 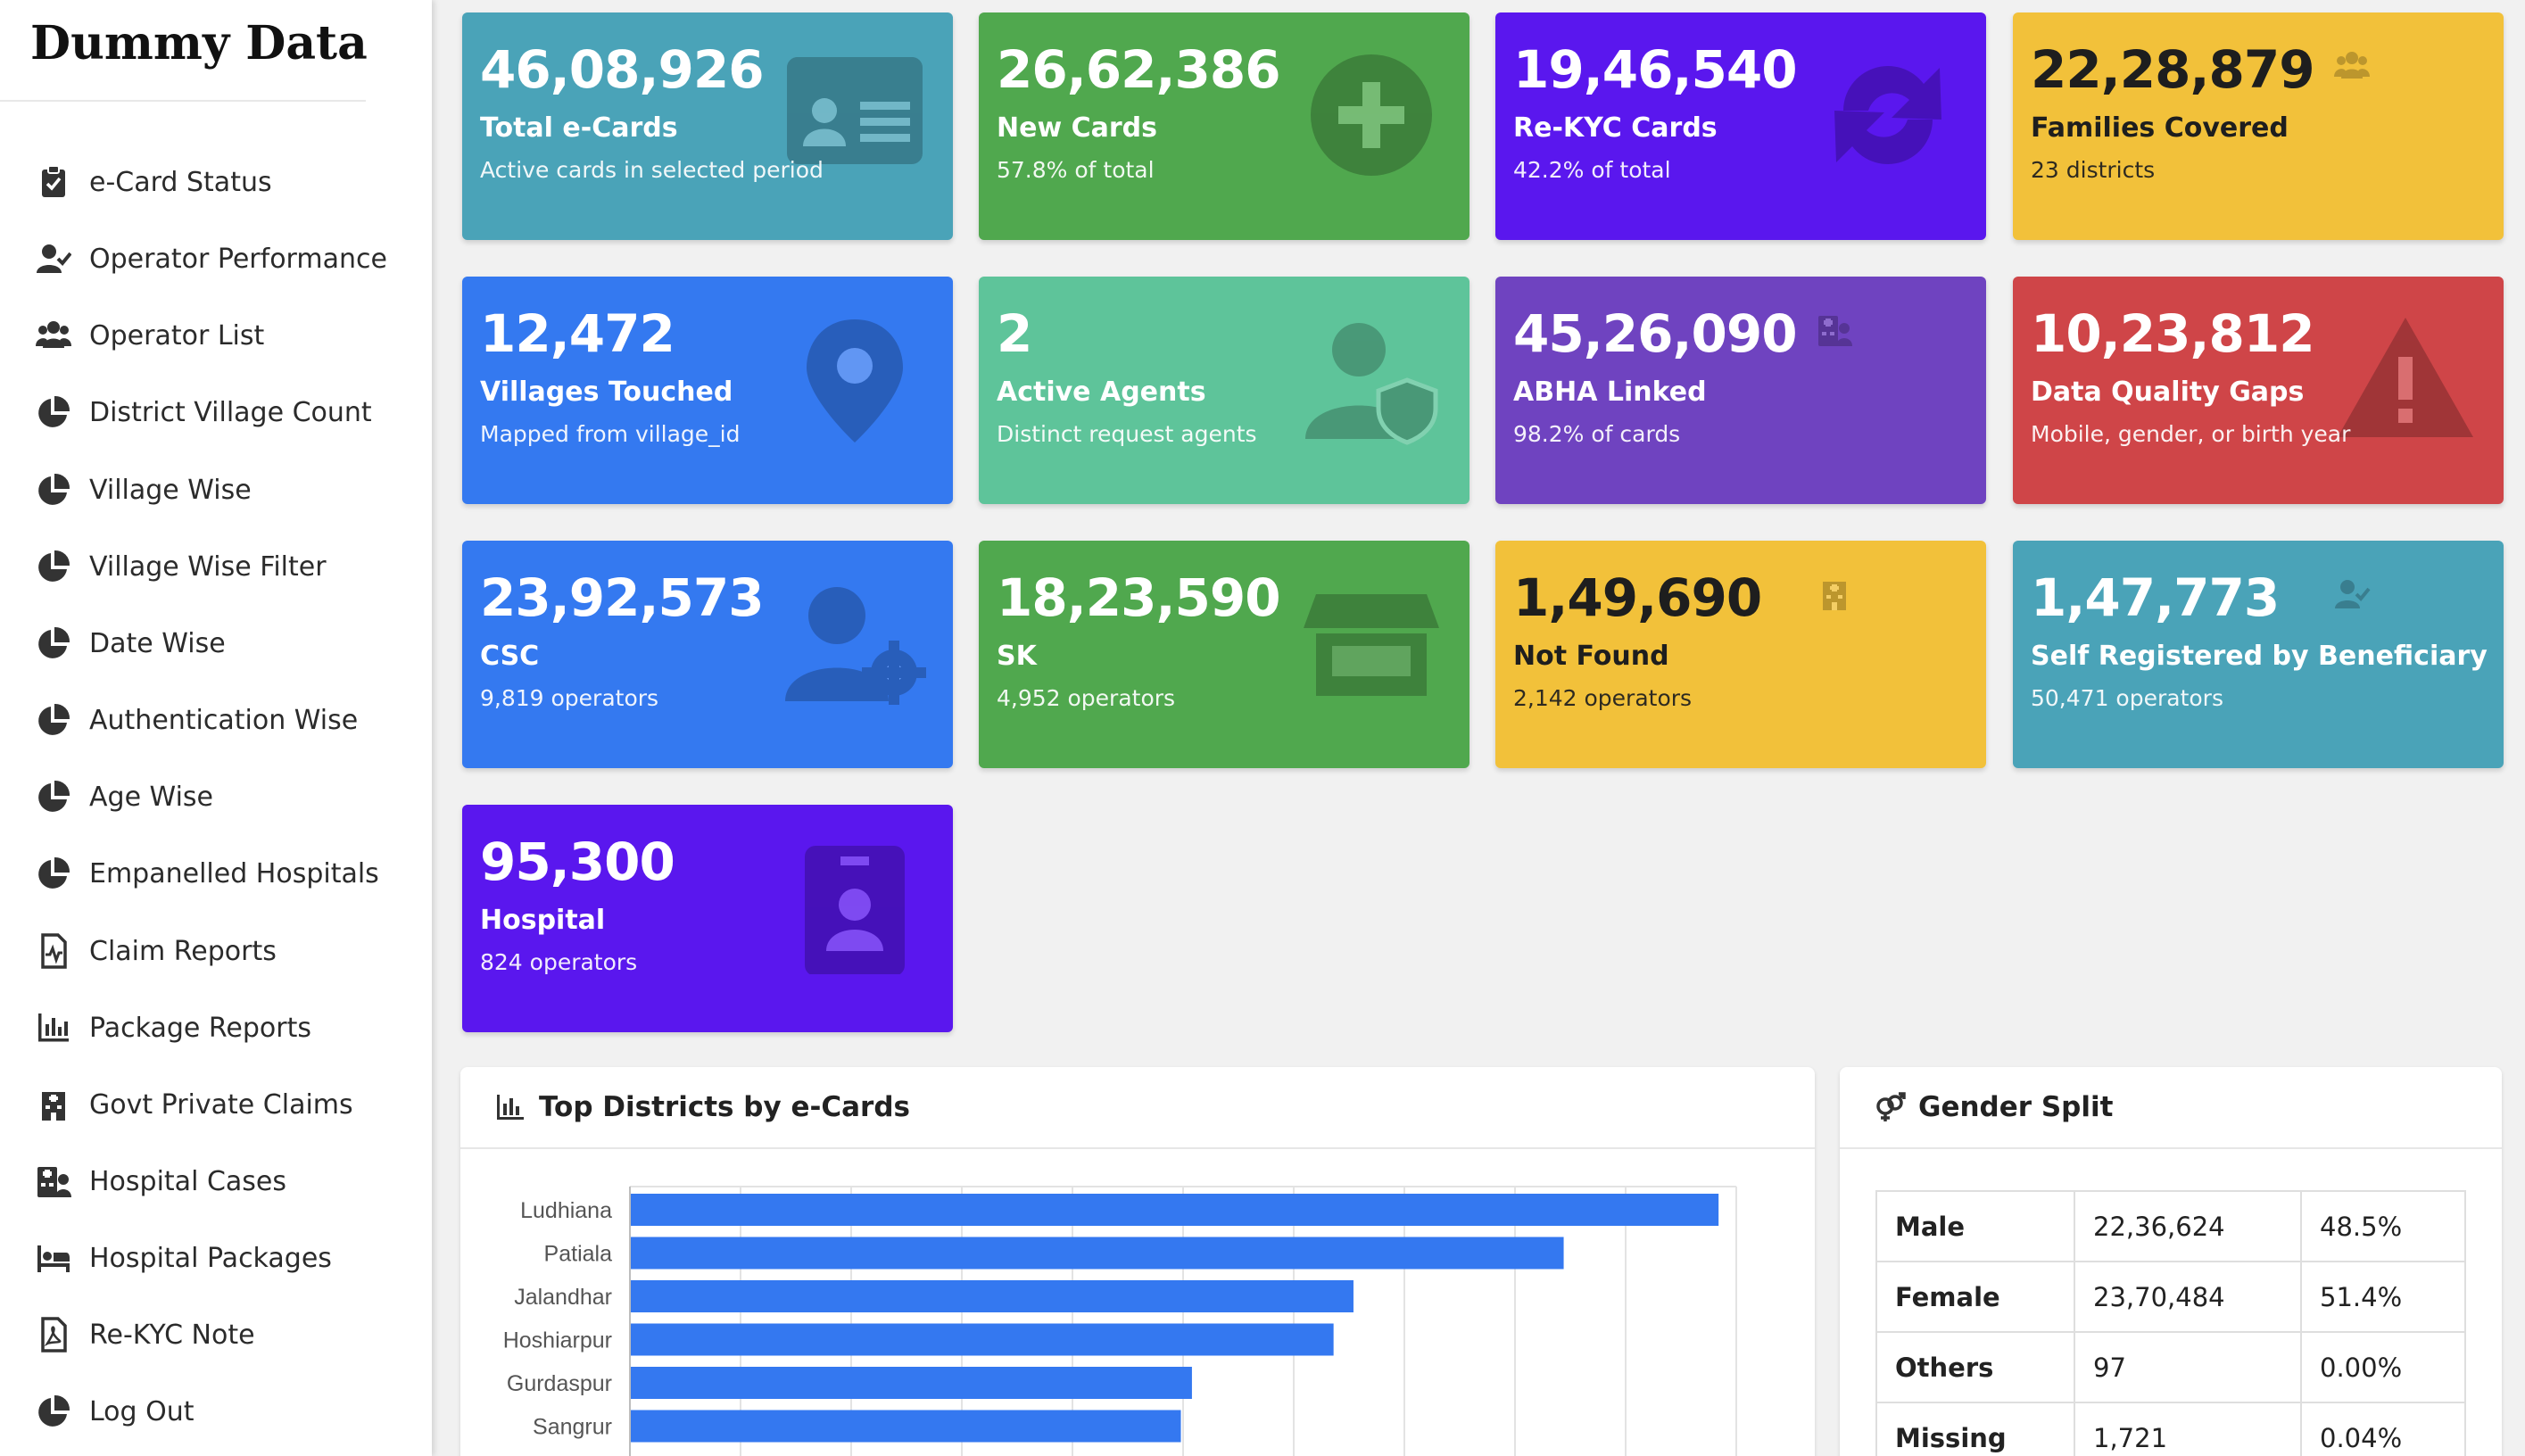 What do you see at coordinates (53, 1334) in the screenshot?
I see `file-pdf-icon` at bounding box center [53, 1334].